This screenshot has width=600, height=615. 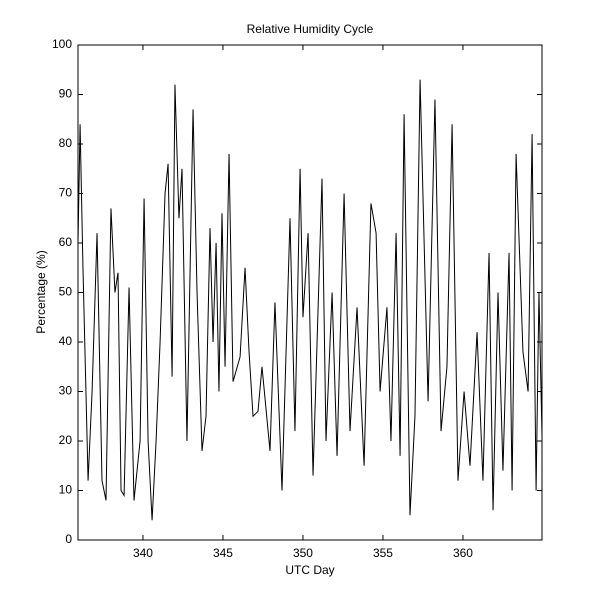 What do you see at coordinates (309, 570) in the screenshot?
I see `x-axis-label: UTC Day` at bounding box center [309, 570].